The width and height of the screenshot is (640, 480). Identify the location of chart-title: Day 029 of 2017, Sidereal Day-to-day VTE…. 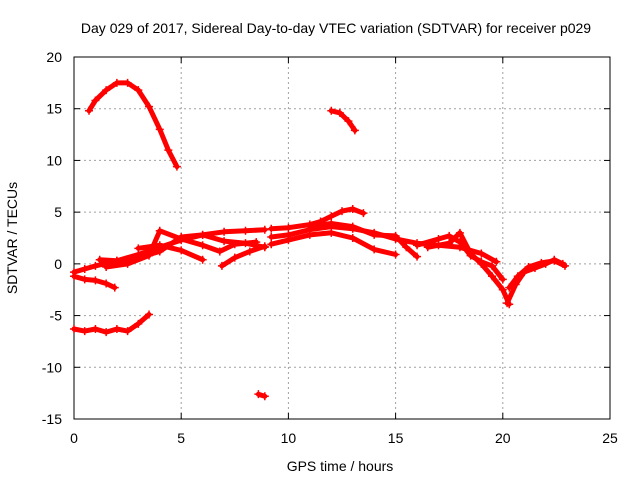
(336, 28).